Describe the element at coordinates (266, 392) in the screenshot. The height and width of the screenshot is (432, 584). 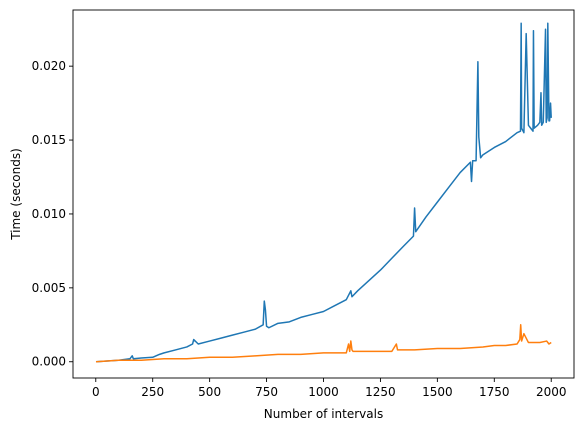
I see `x-tick-label: 750` at that location.